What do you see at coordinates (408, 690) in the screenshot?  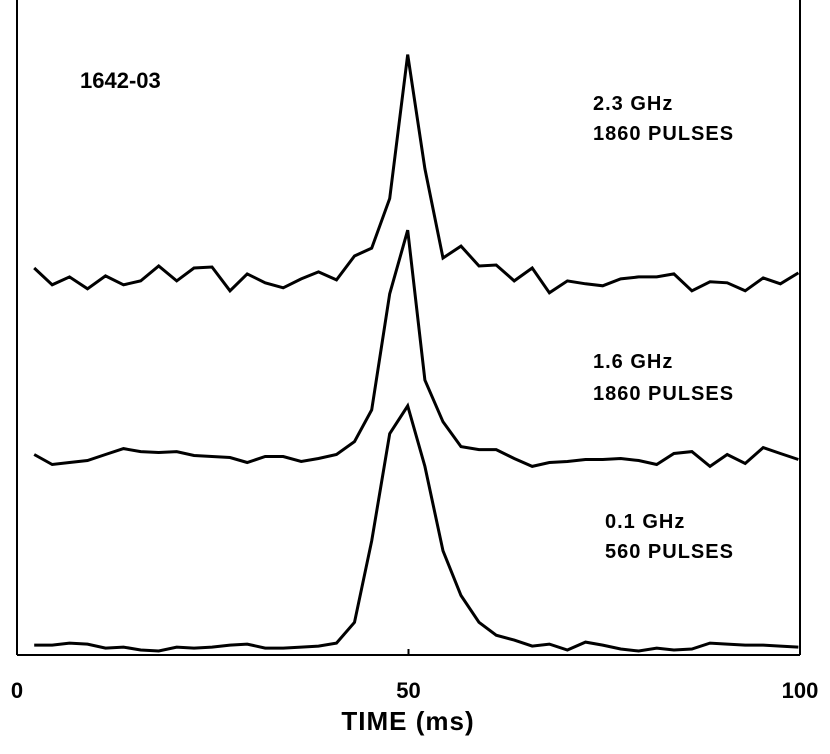 I see `x-tick-label: 50` at bounding box center [408, 690].